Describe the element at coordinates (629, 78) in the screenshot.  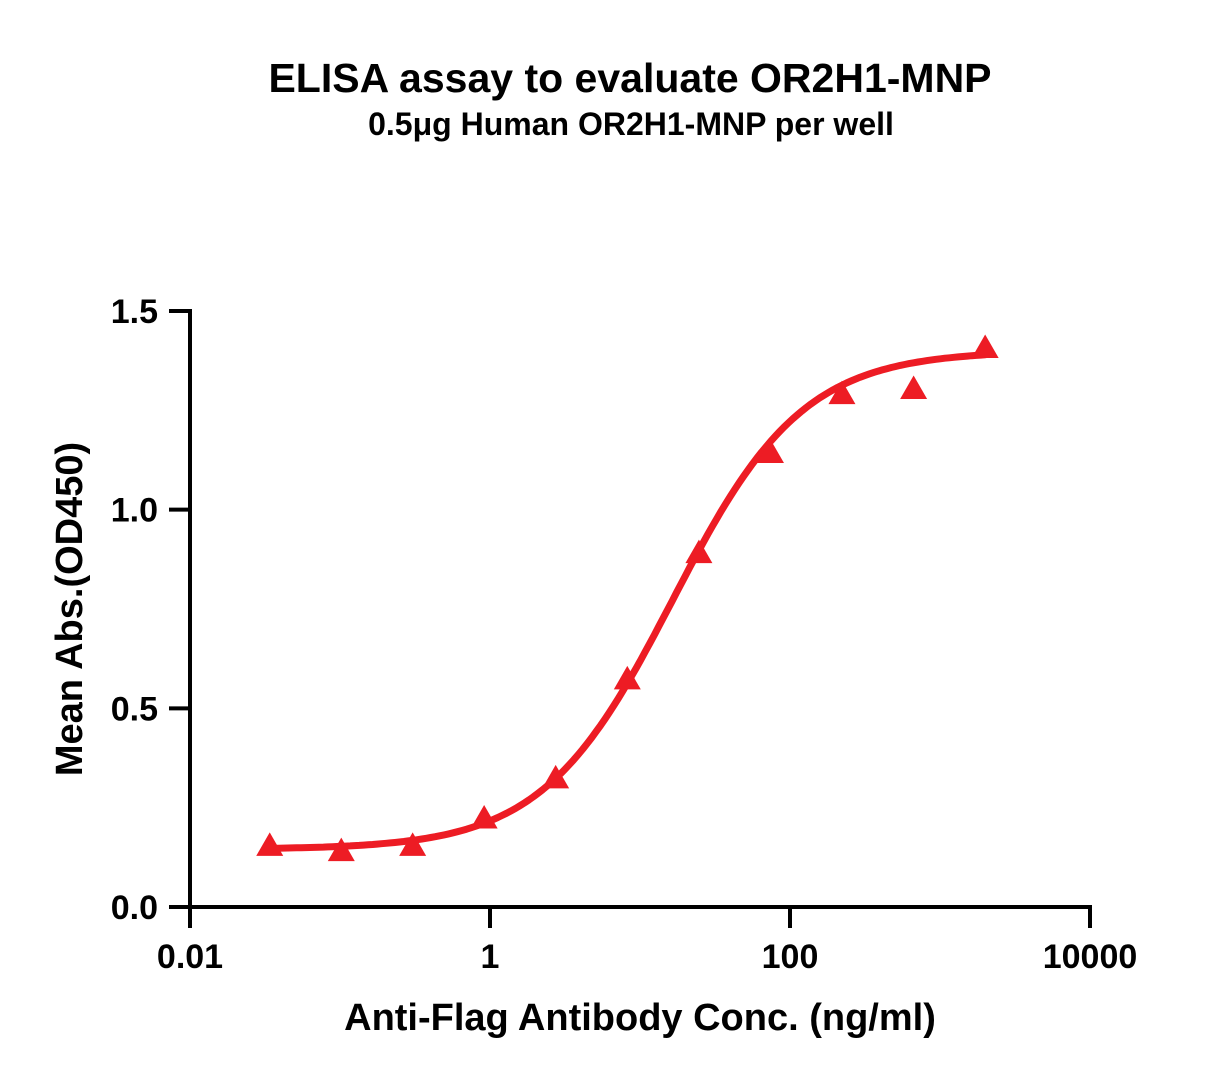
I see `chart-title: ELISA assay to evaluate OR2H1-MNP` at that location.